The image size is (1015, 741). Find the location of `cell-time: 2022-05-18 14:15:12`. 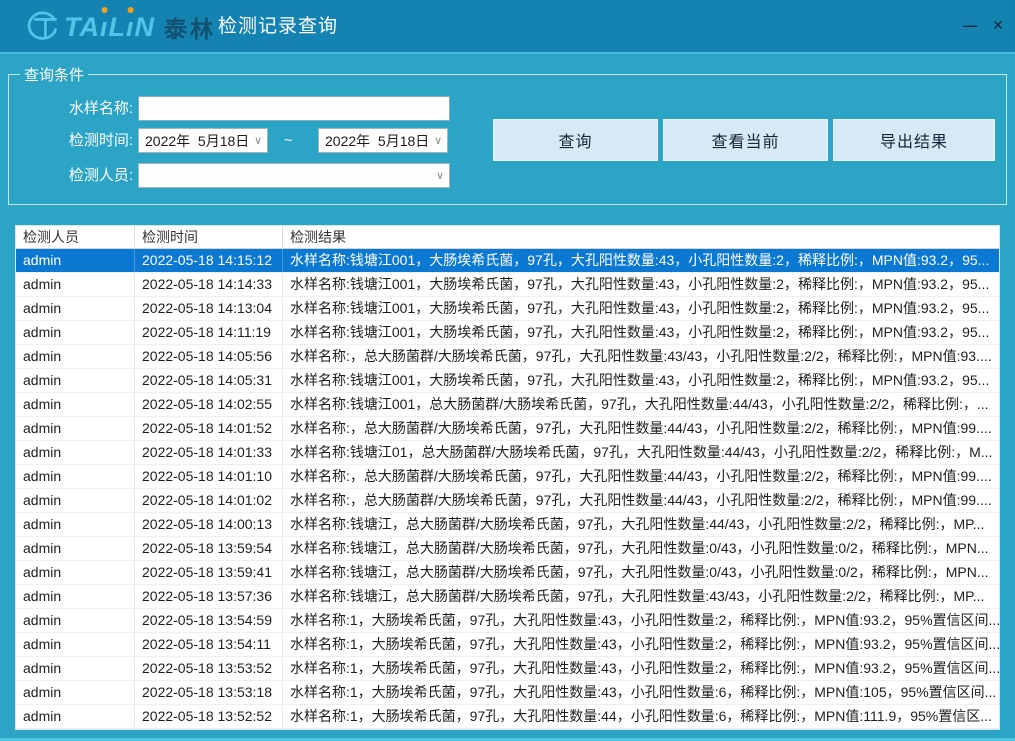

cell-time: 2022-05-18 14:15:12 is located at coordinates (209, 260).